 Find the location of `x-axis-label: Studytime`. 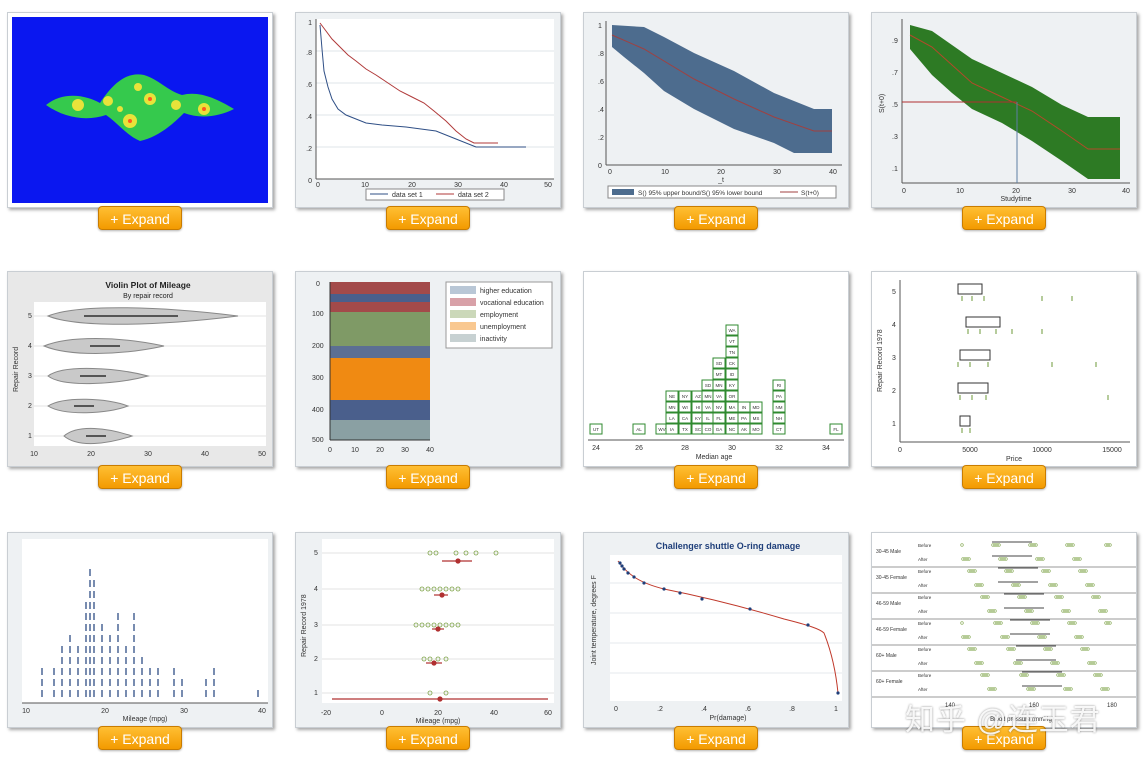

x-axis-label: Studytime is located at coordinates (1015, 199).